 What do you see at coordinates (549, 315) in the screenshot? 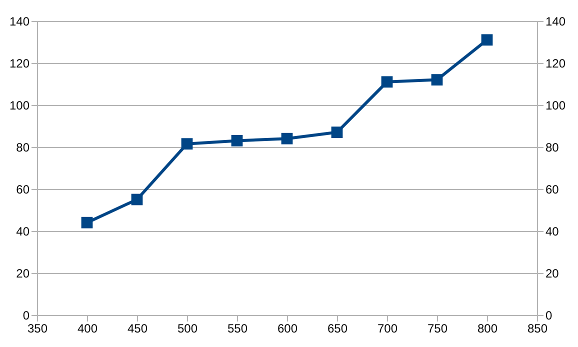
I see `y2-tick-label: 0` at bounding box center [549, 315].